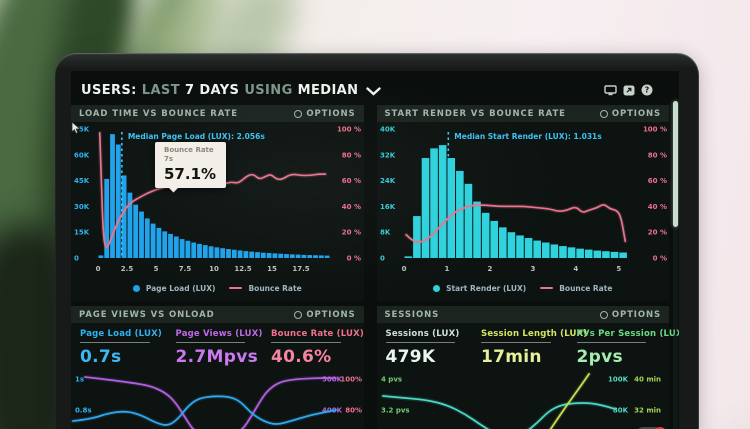 The image size is (750, 429). What do you see at coordinates (422, 348) in the screenshot?
I see `metric-sessions: Sessions (LUX) 479K` at bounding box center [422, 348].